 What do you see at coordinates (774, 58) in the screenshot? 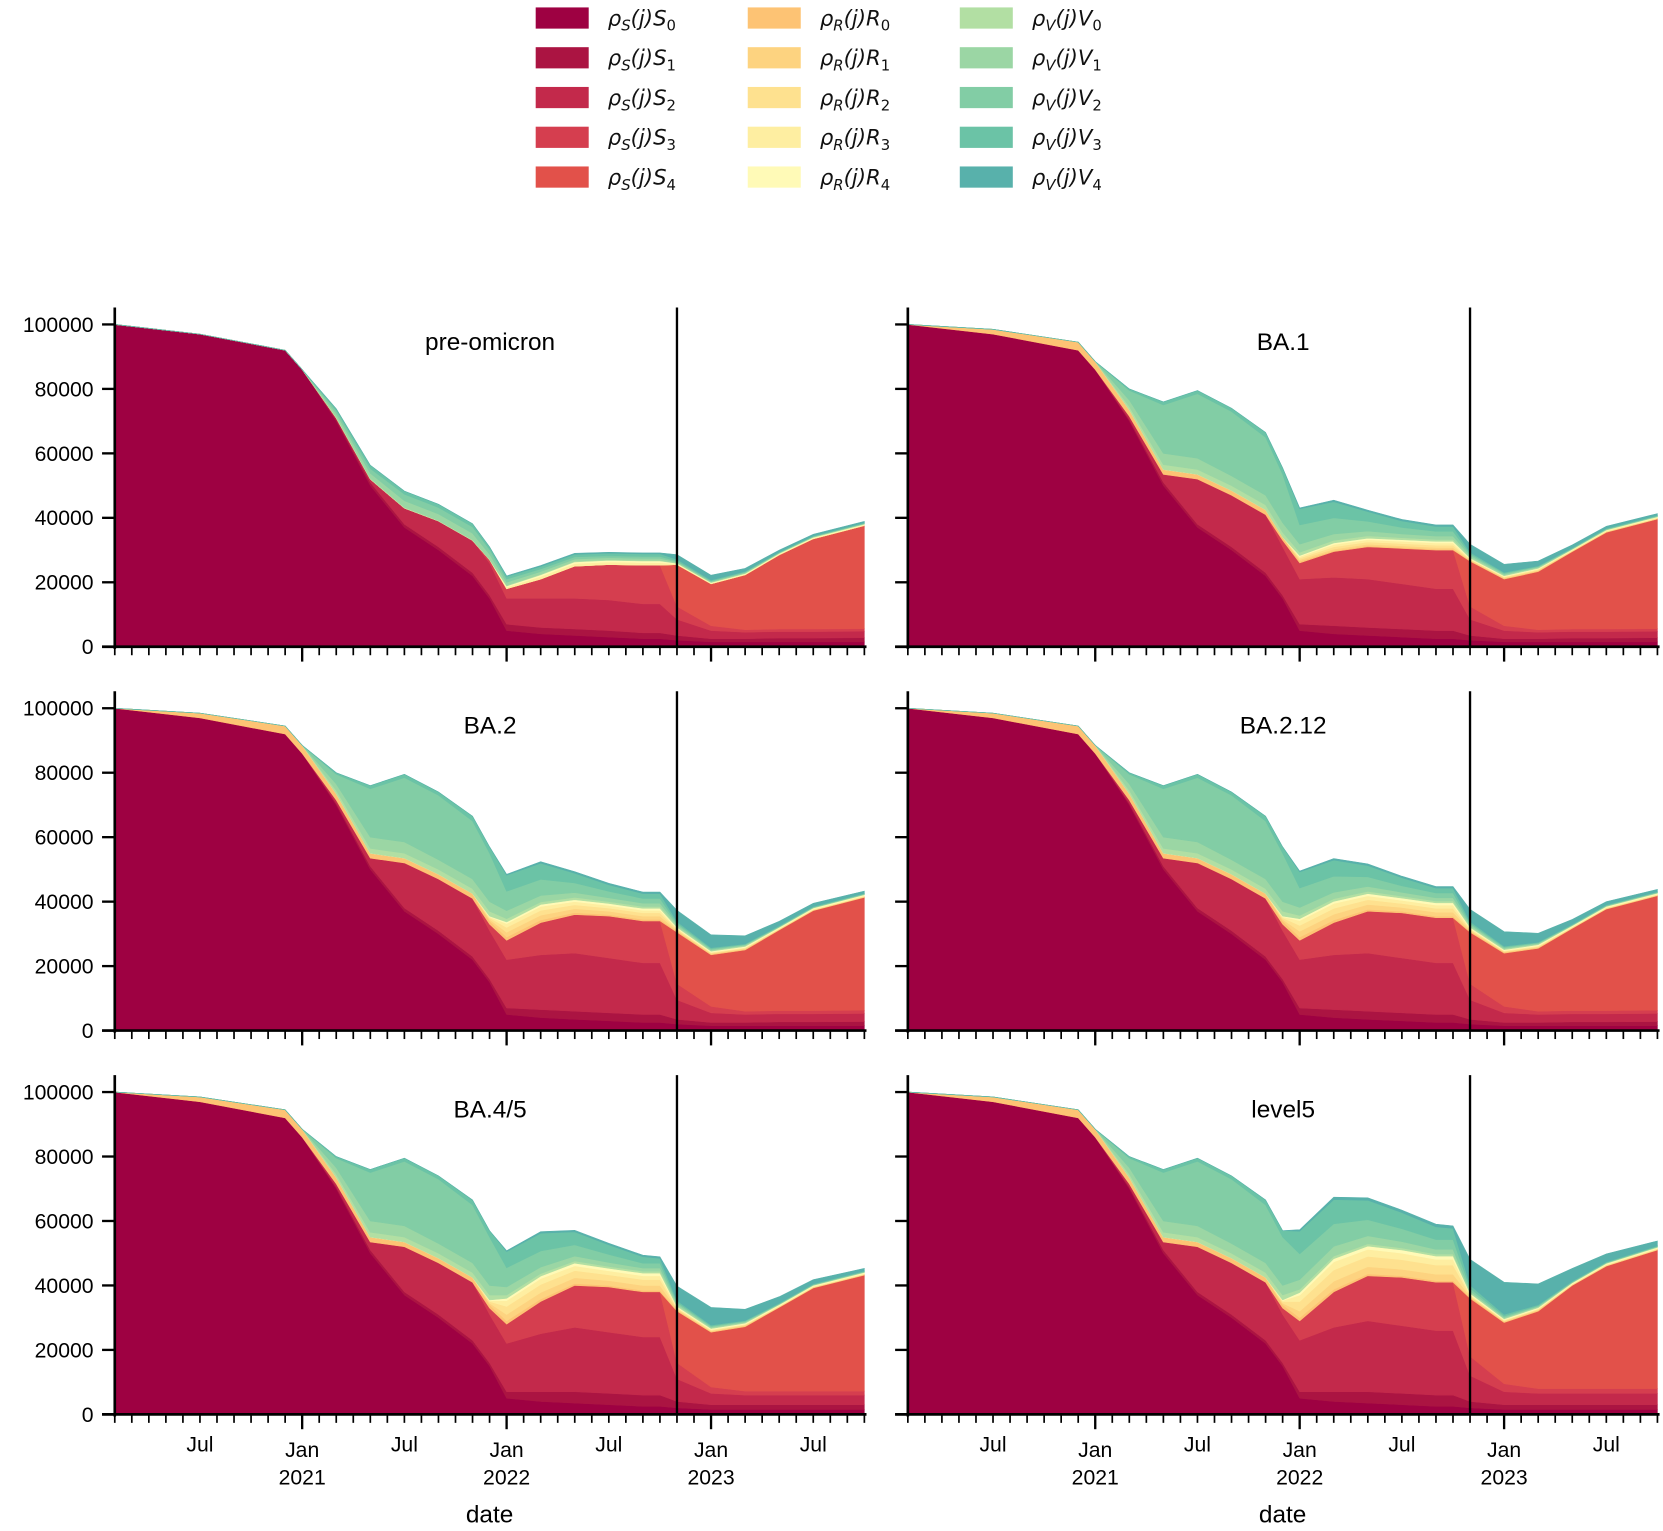
I see `legend-swatch-R1` at bounding box center [774, 58].